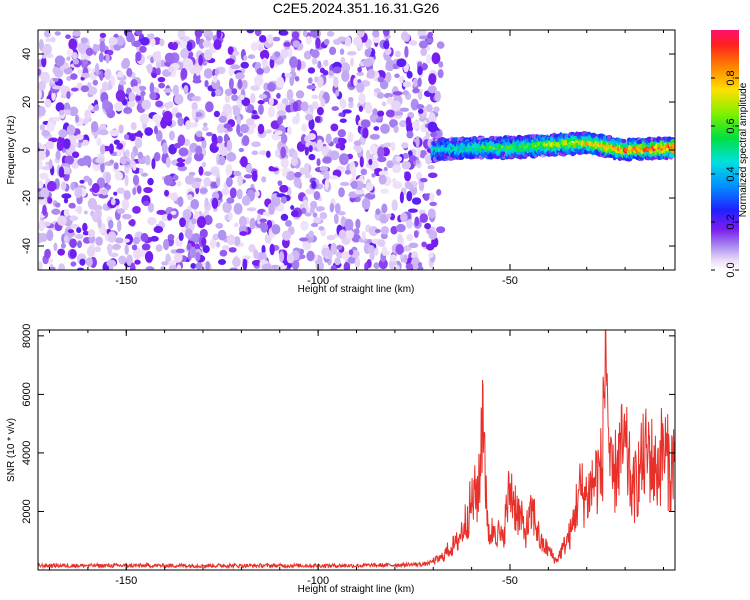  Describe the element at coordinates (318, 281) in the screenshot. I see `x-tick-label: -100` at that location.